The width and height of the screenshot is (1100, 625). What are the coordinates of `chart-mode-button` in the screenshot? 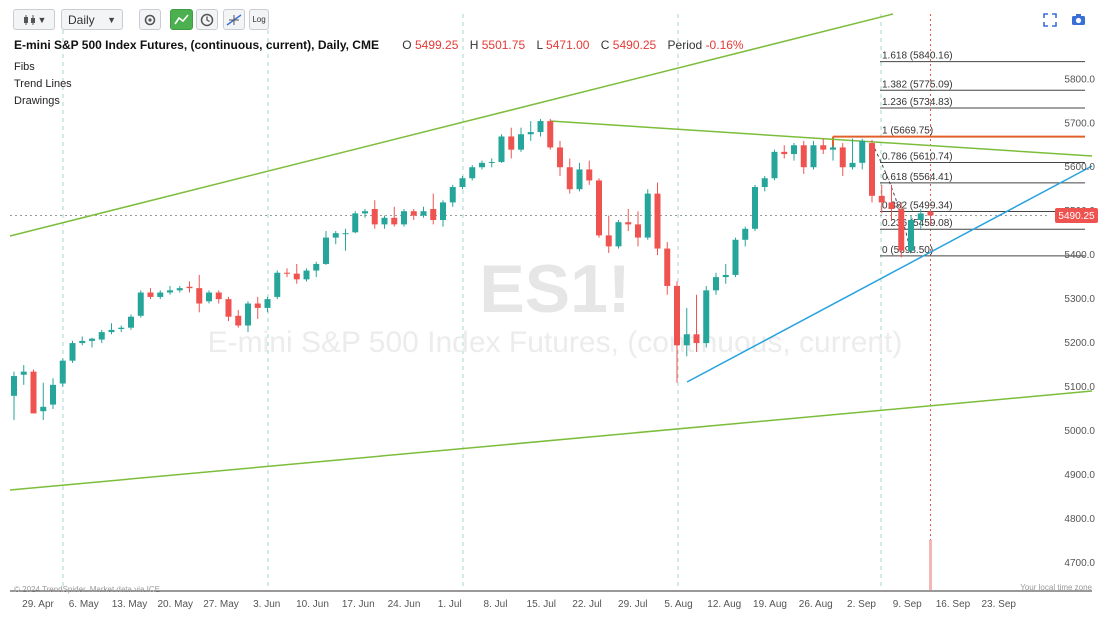 It's located at (181, 19).